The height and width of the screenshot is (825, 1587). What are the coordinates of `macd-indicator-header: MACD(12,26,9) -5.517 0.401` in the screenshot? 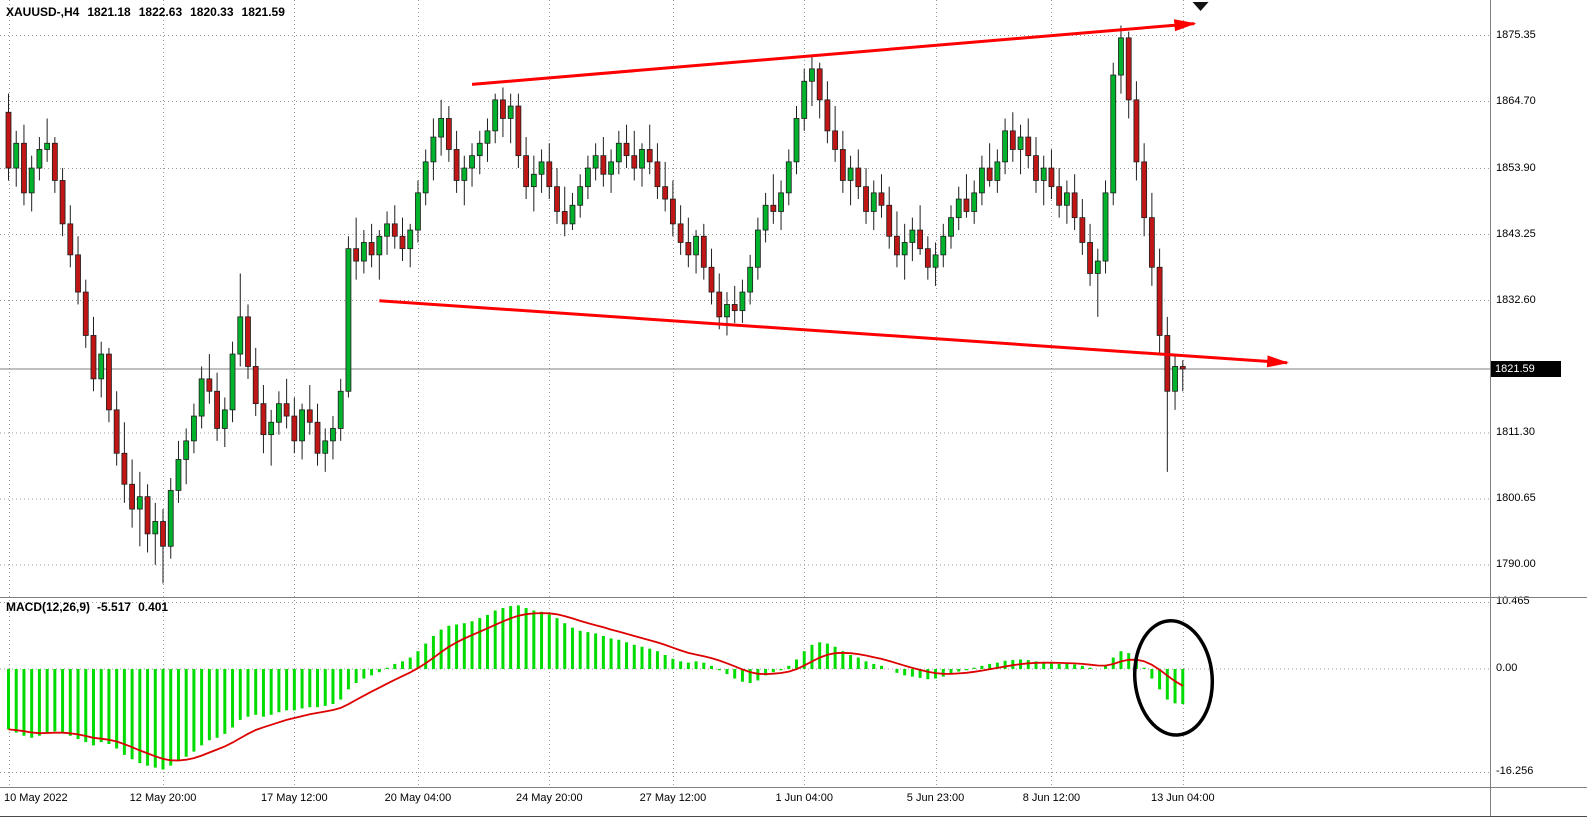 It's located at (90, 607).